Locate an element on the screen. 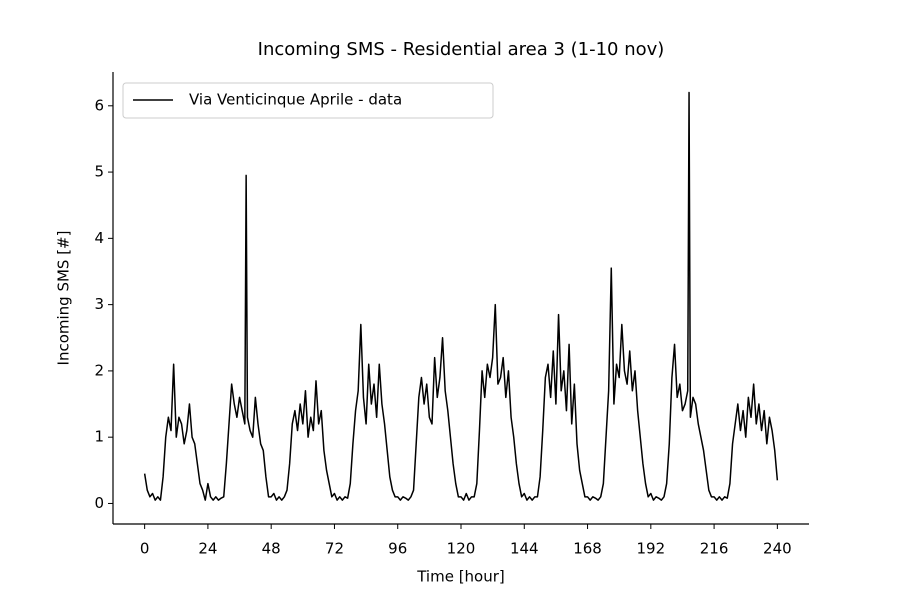  y-tick-label: 3 is located at coordinates (99, 304).